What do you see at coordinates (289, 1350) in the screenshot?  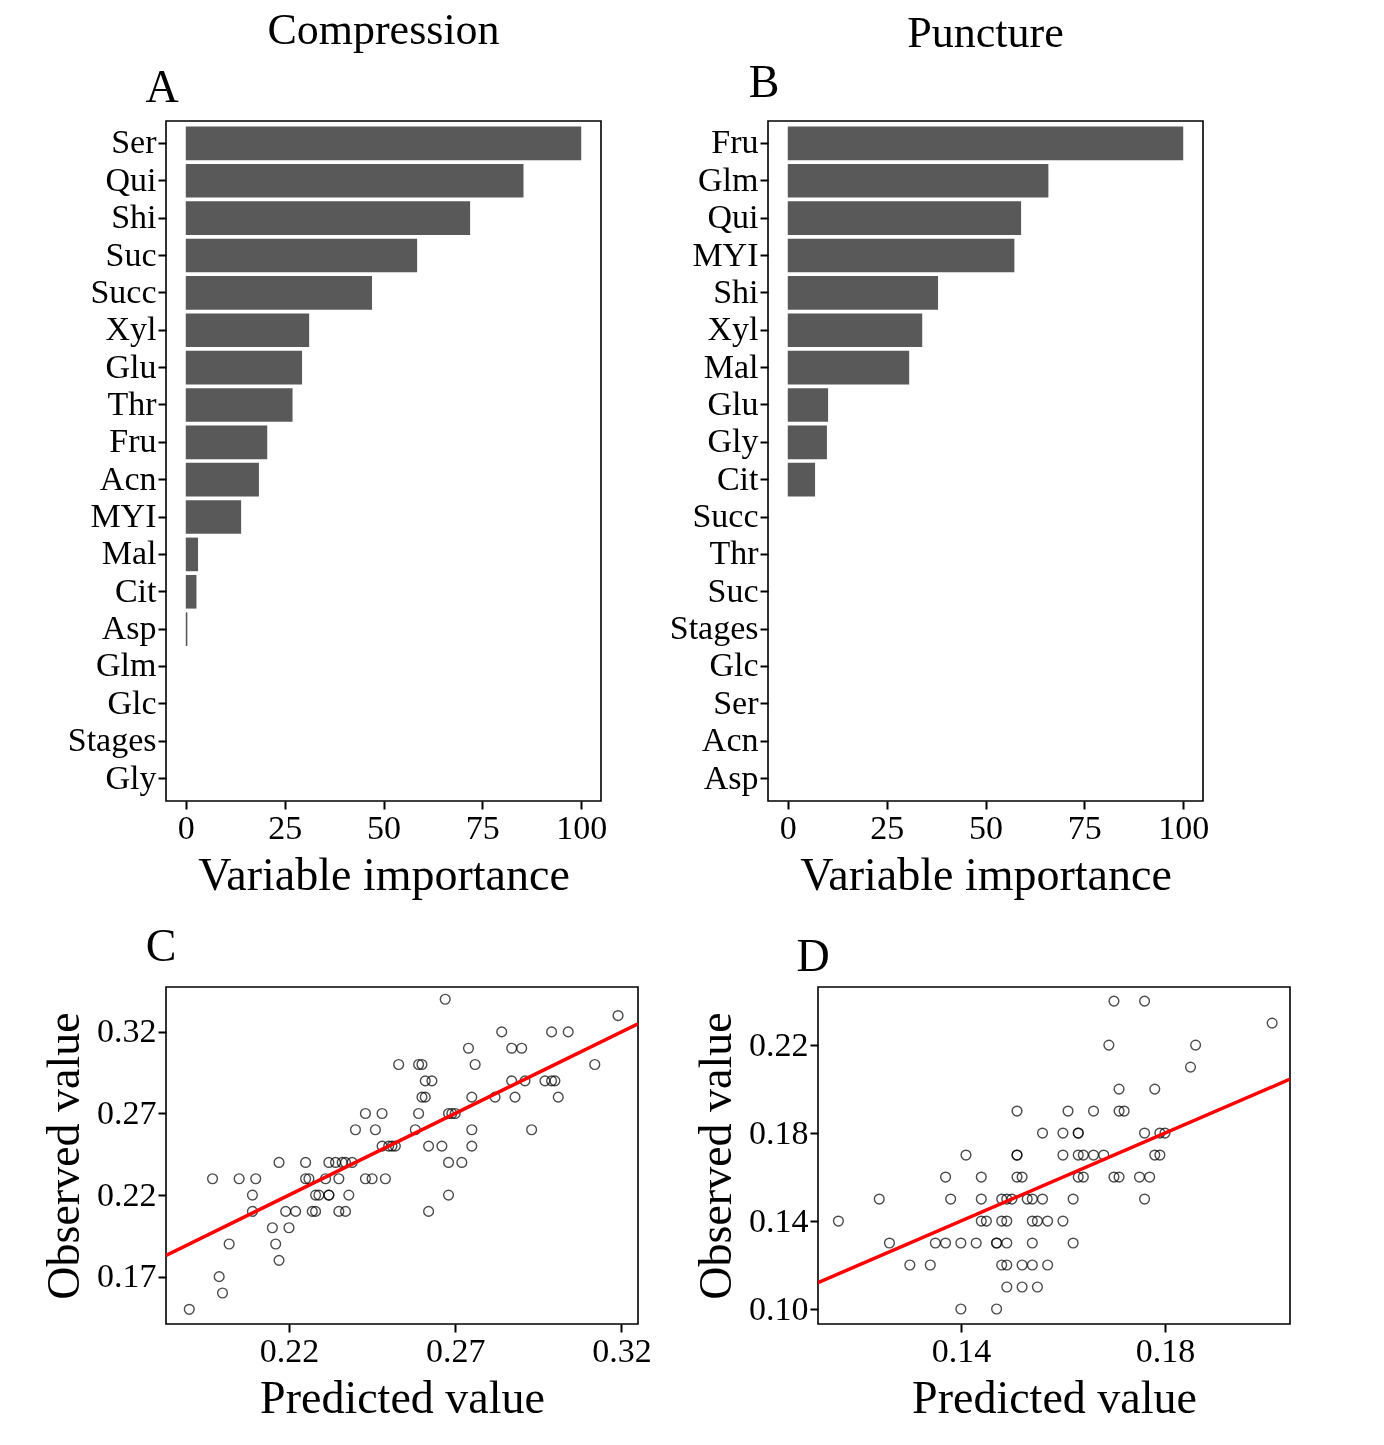 I see `x-tick-label: 0.22` at bounding box center [289, 1350].